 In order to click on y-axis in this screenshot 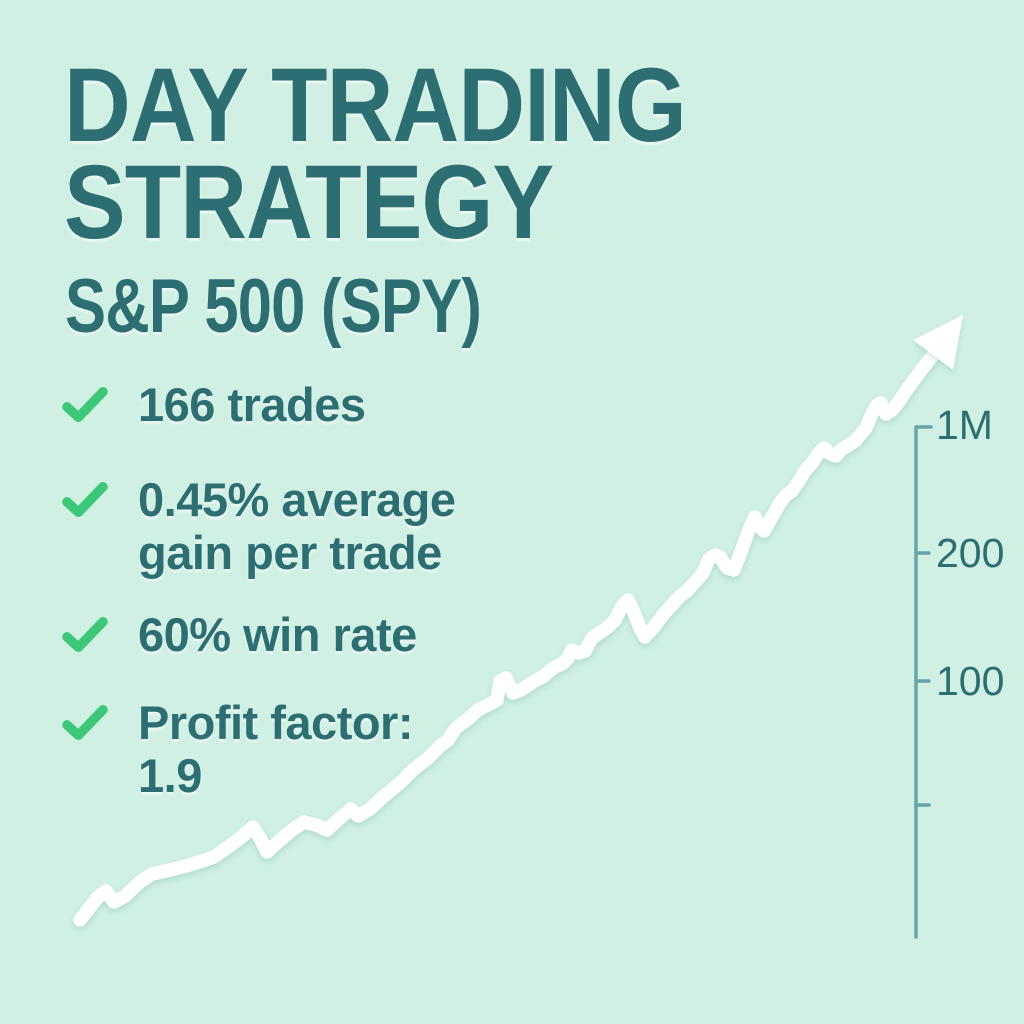, I will do `click(923, 682)`.